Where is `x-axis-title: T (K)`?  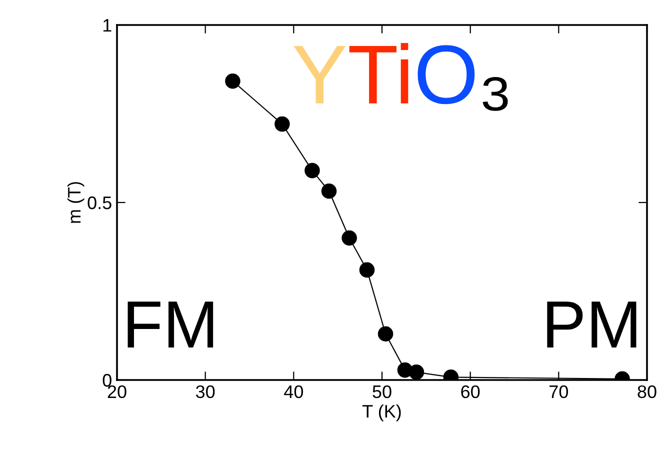 x-axis-title: T (K) is located at coordinates (381, 413).